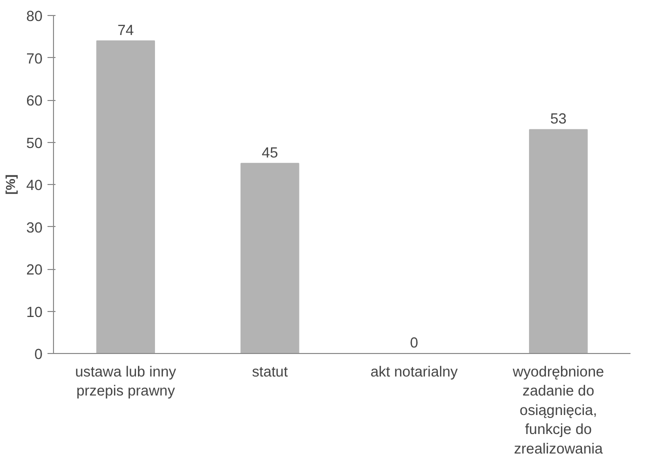 The image size is (650, 460). I want to click on y-tick-label: 50, so click(34, 144).